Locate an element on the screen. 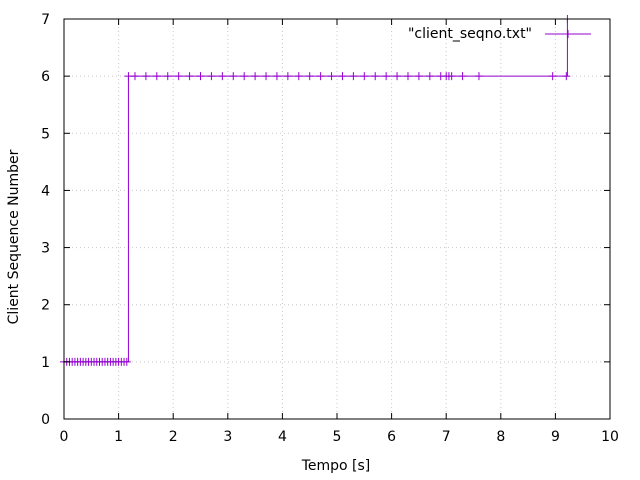  legend-label-client-seqno: "client_seqno.txt" is located at coordinates (470, 34).